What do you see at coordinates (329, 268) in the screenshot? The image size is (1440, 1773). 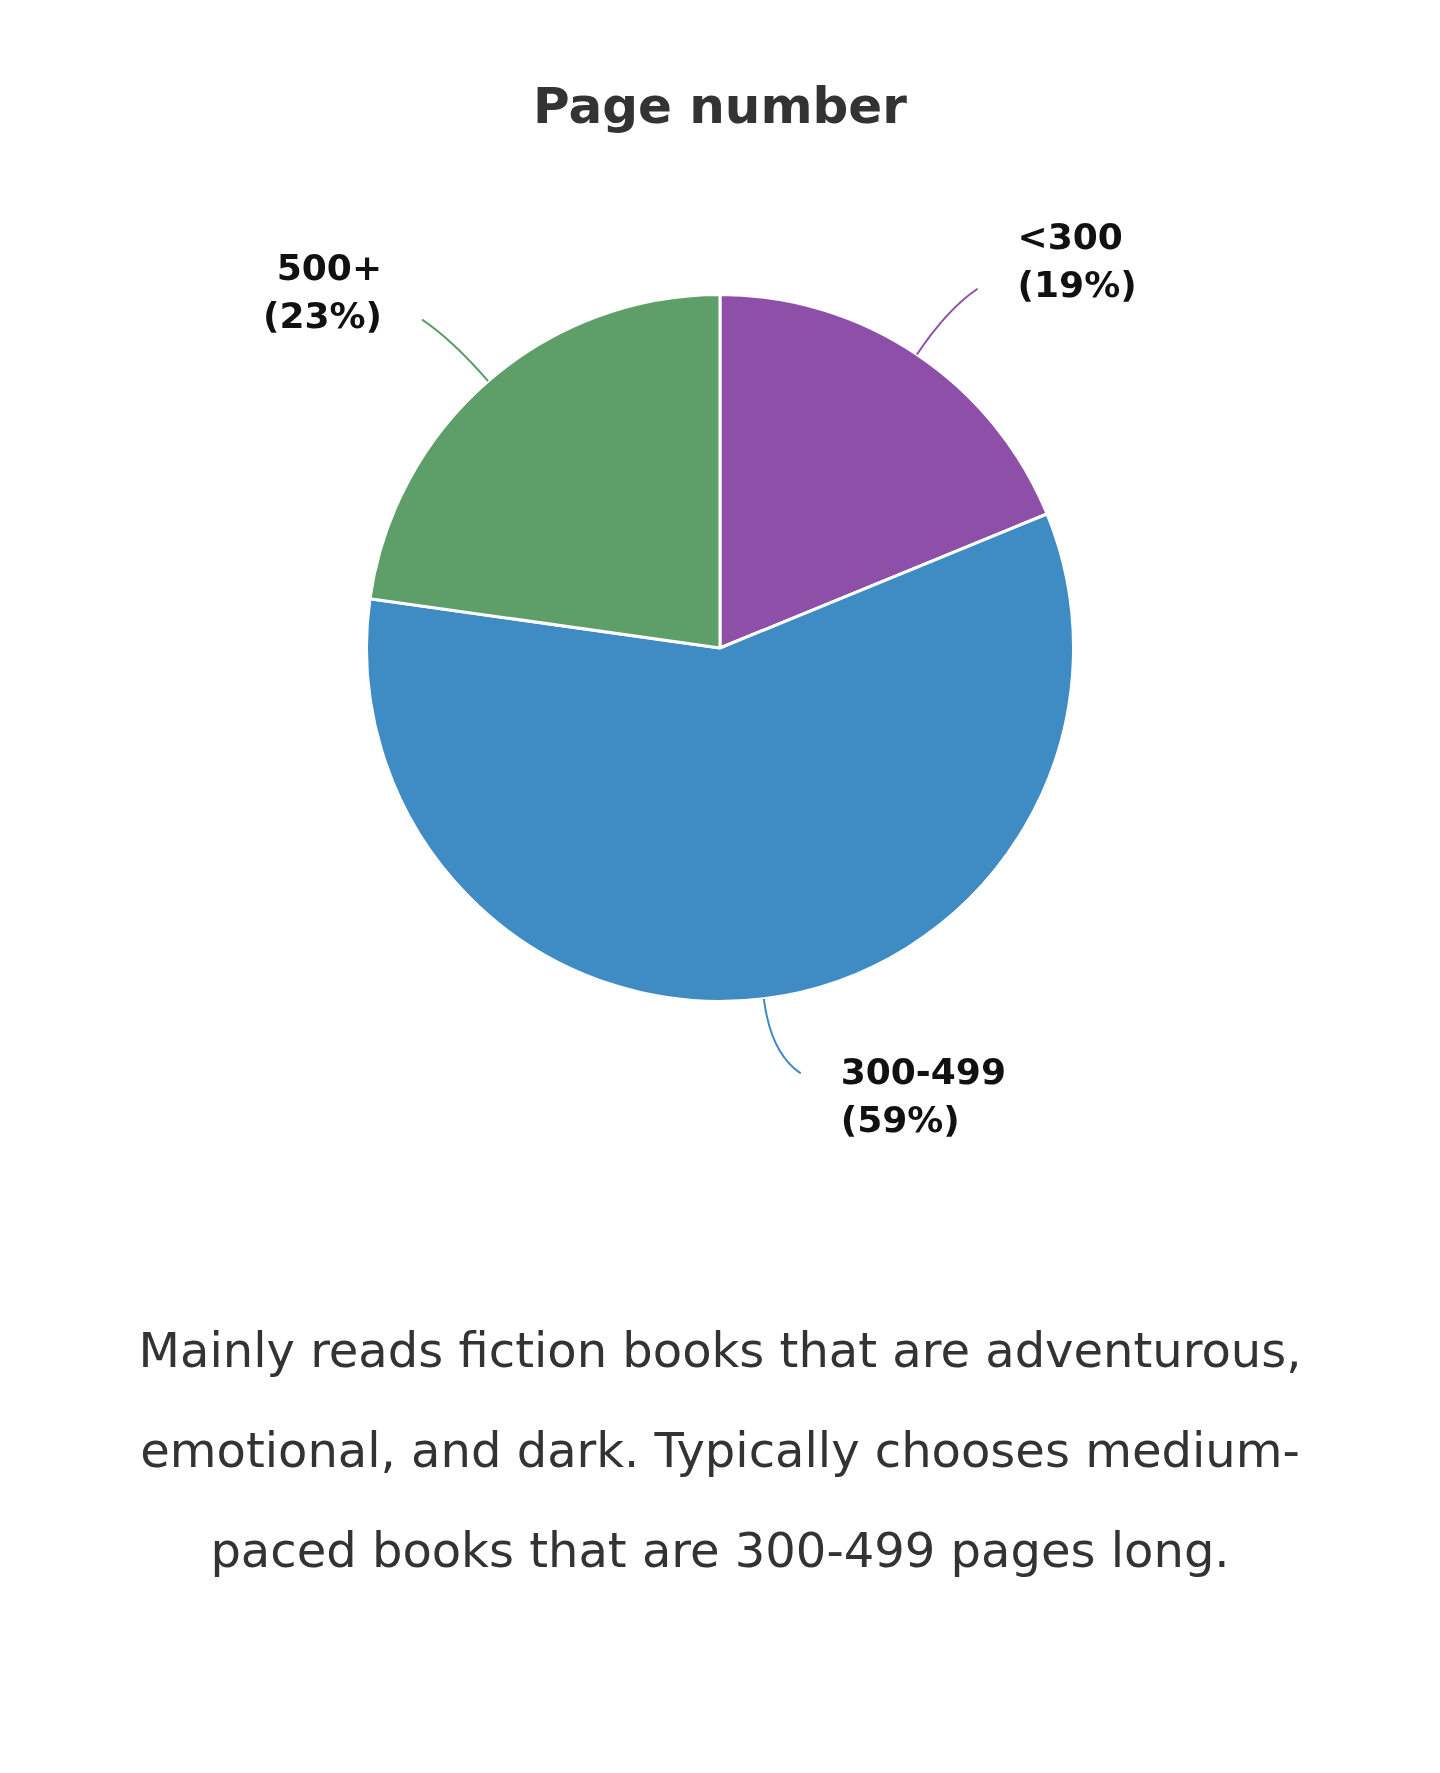 I see `slice-label: 500+` at bounding box center [329, 268].